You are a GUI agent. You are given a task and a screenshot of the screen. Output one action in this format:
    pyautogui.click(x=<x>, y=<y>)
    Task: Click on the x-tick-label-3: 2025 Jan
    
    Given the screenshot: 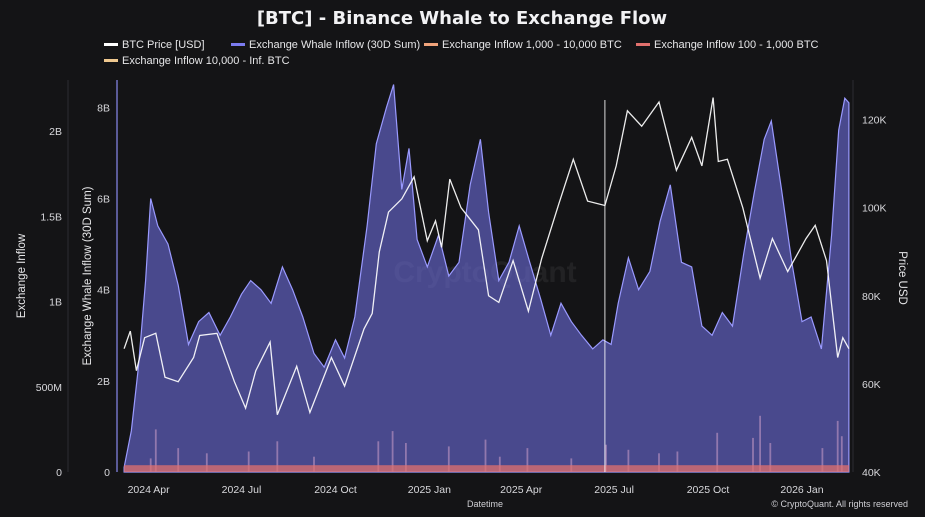 What is the action you would take?
    pyautogui.click(x=429, y=490)
    